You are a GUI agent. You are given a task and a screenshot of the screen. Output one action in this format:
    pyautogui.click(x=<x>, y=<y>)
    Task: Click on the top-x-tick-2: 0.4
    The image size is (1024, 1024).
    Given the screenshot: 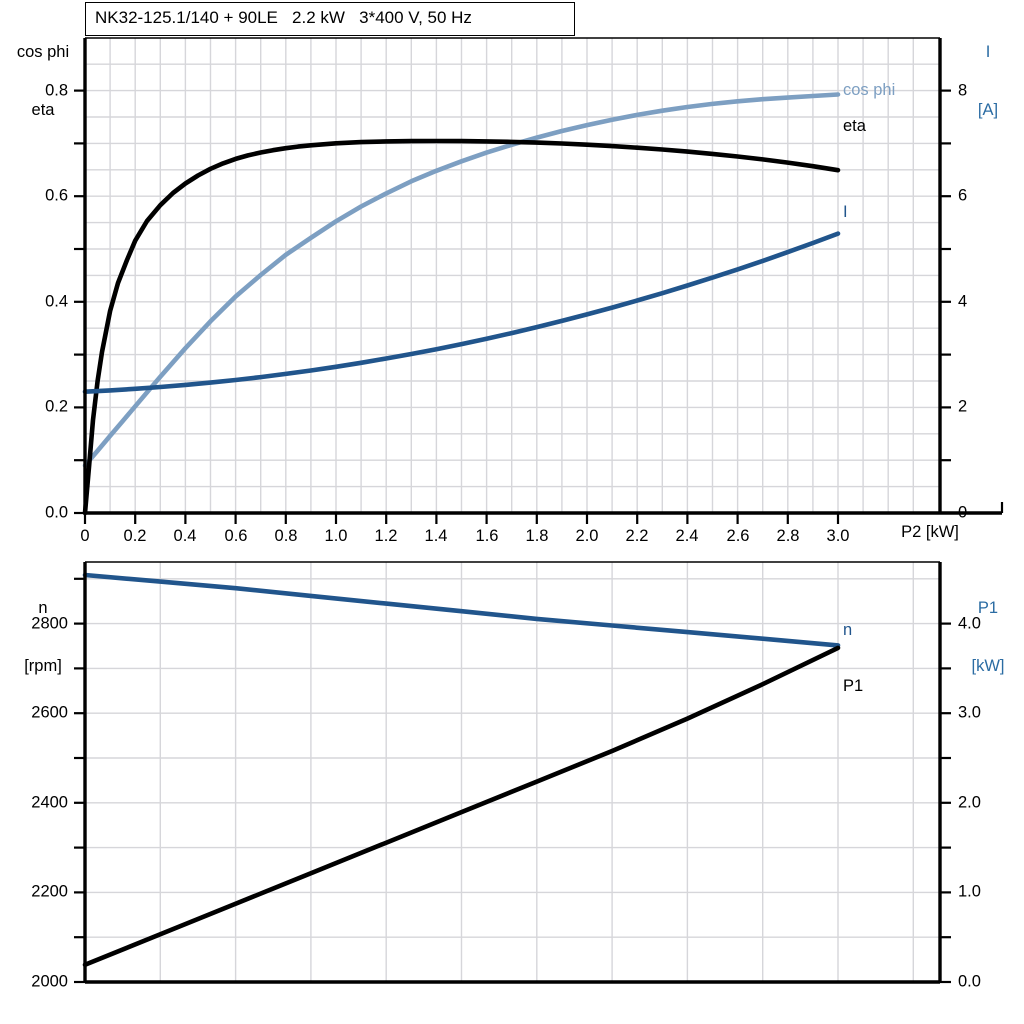 What is the action you would take?
    pyautogui.click(x=185, y=536)
    